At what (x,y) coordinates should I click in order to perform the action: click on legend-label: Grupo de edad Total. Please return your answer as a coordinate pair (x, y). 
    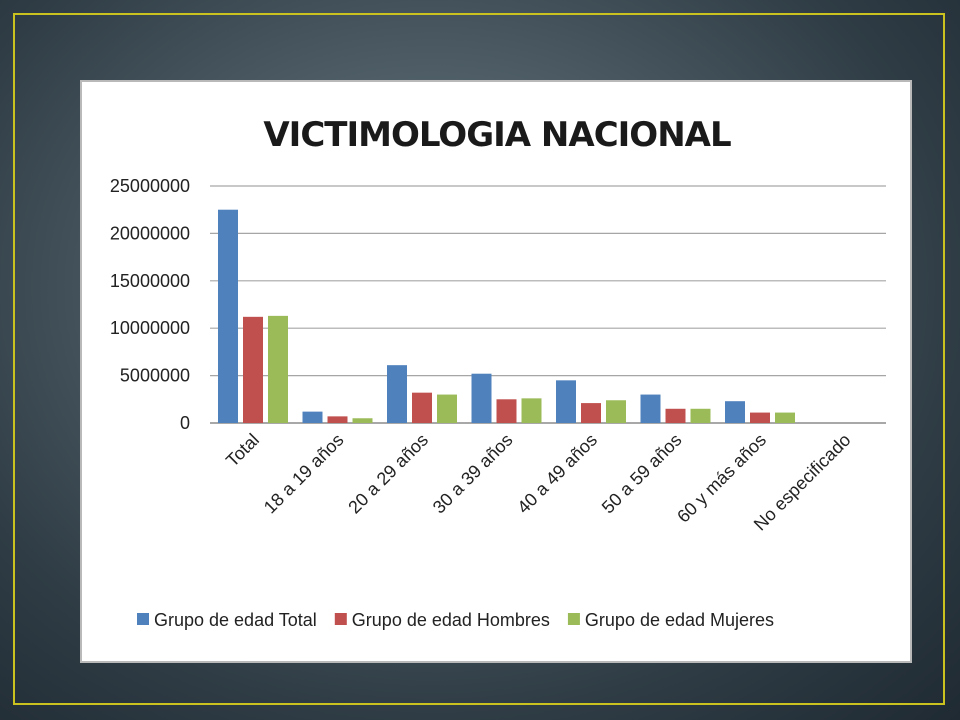
    Looking at the image, I should click on (235, 620).